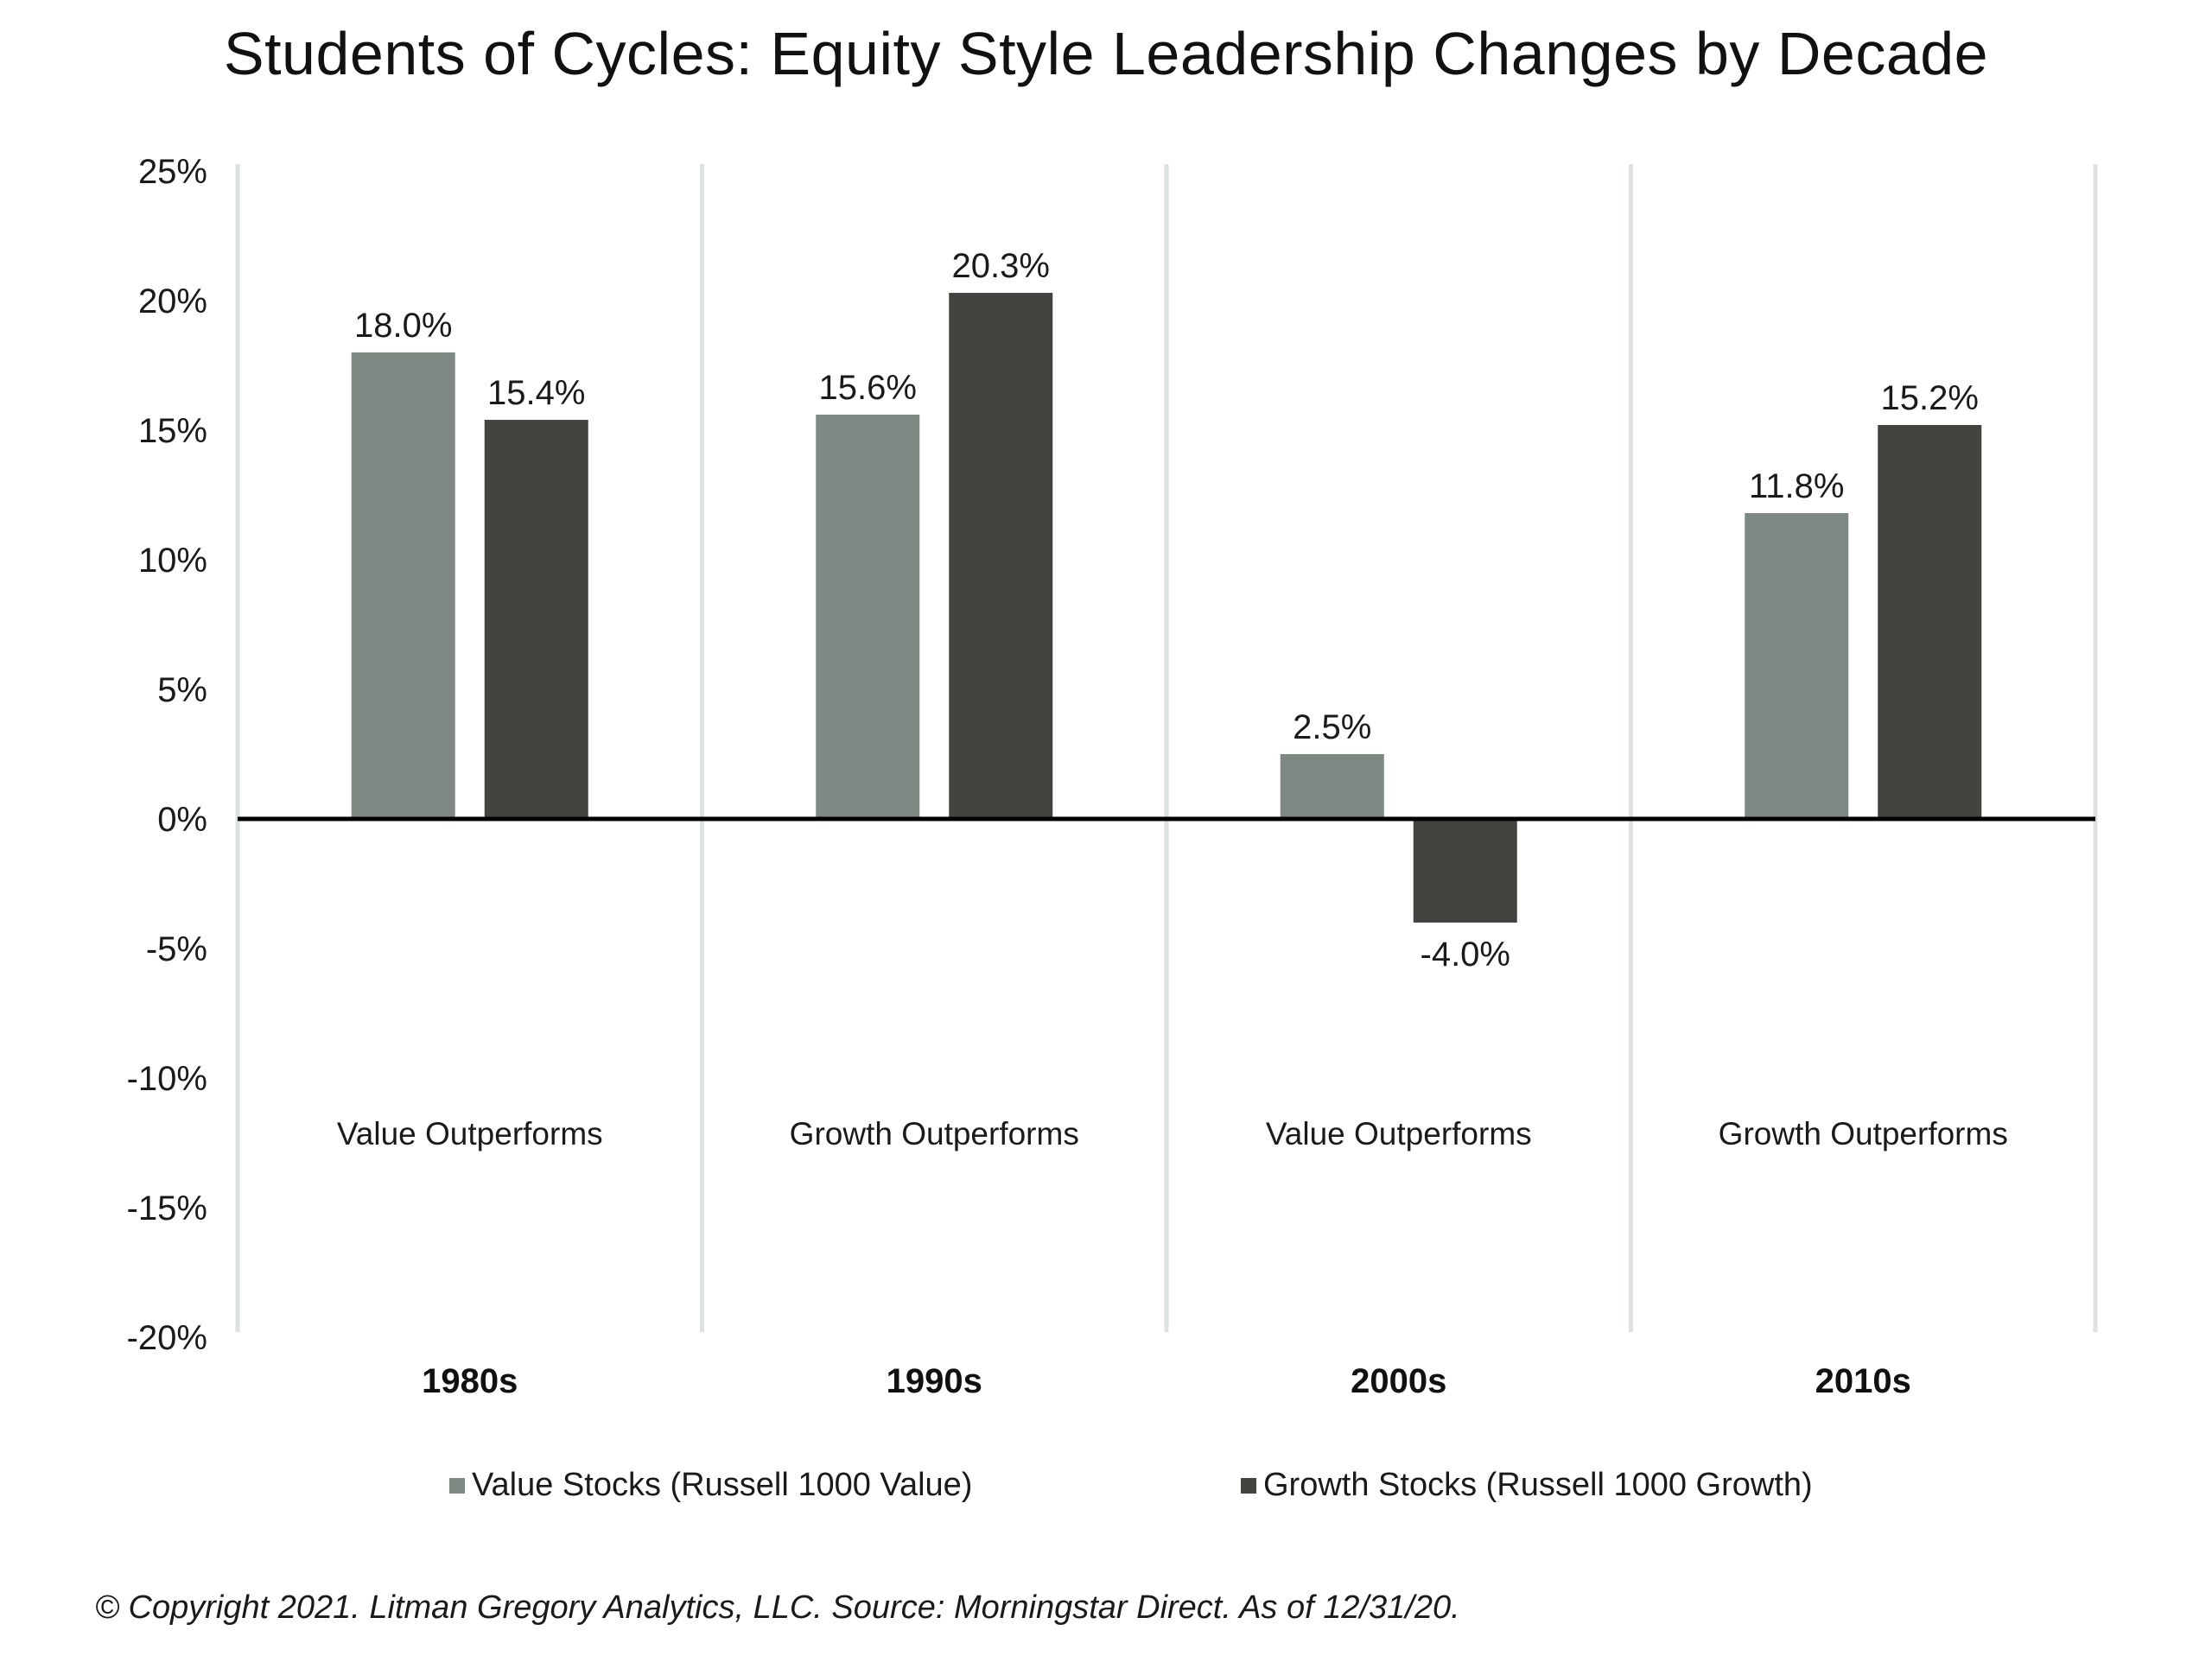 The height and width of the screenshot is (1662, 2212). What do you see at coordinates (1466, 955) in the screenshot?
I see `bar-data-label: -4.0%` at bounding box center [1466, 955].